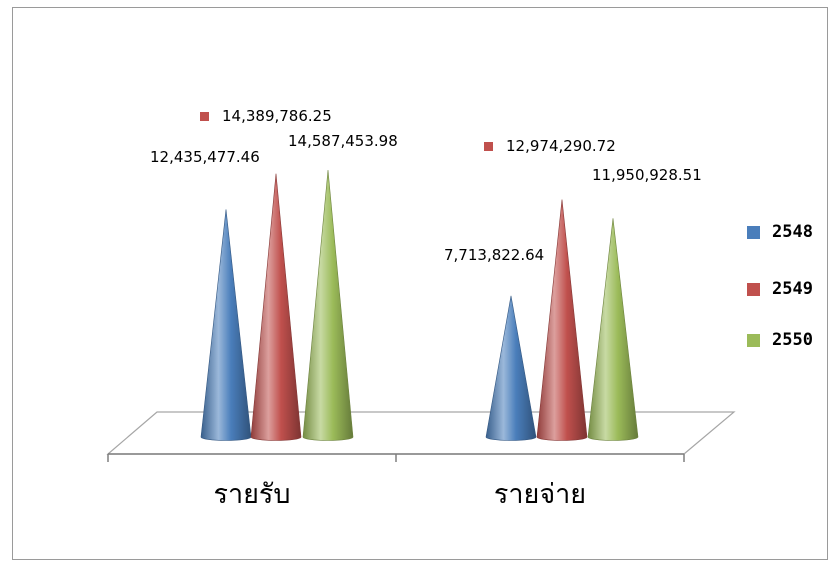 This screenshot has height=568, width=838. I want to click on data-label-0-0: 12,435,477.46, so click(205, 157).